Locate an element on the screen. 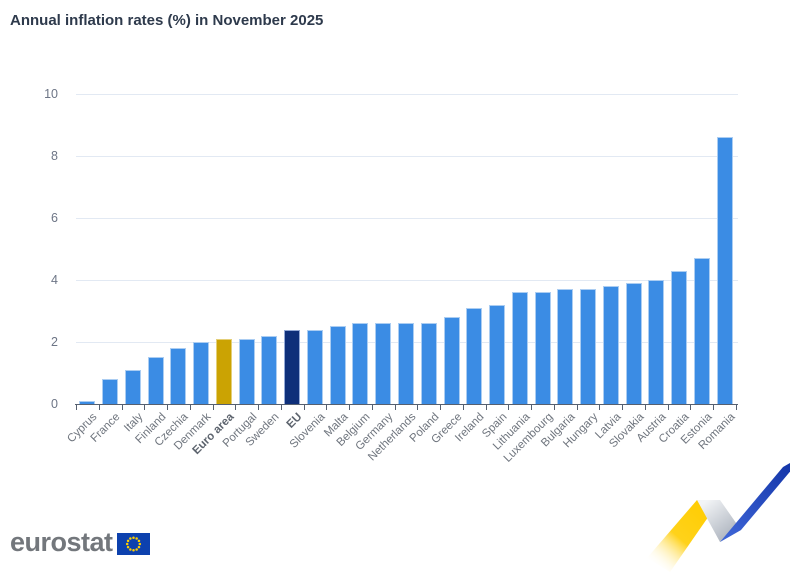 The width and height of the screenshot is (790, 578). bar-italy is located at coordinates (132, 387).